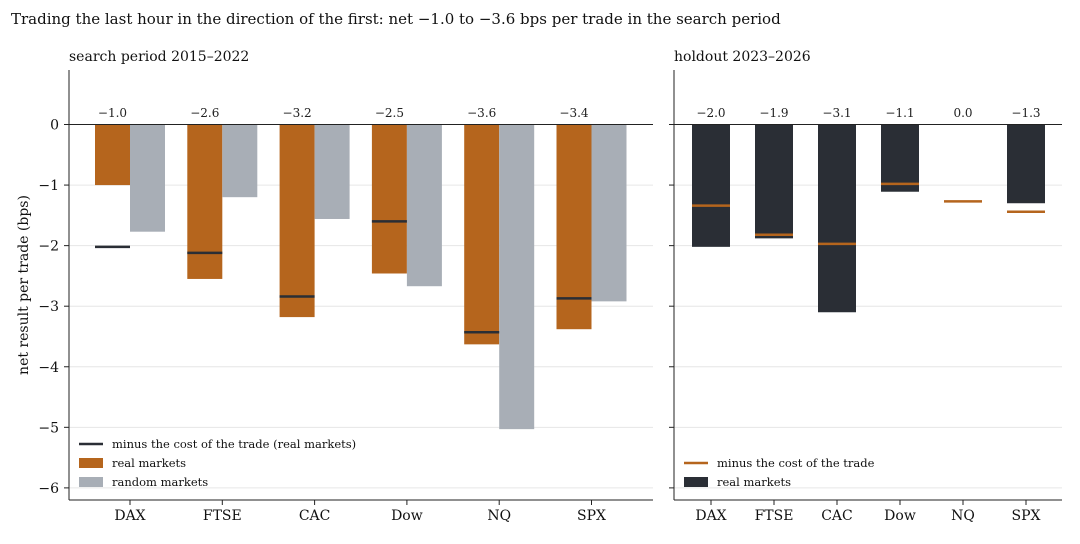  What do you see at coordinates (204, 113) in the screenshot?
I see `bar-label-ftse: −2.6` at bounding box center [204, 113].